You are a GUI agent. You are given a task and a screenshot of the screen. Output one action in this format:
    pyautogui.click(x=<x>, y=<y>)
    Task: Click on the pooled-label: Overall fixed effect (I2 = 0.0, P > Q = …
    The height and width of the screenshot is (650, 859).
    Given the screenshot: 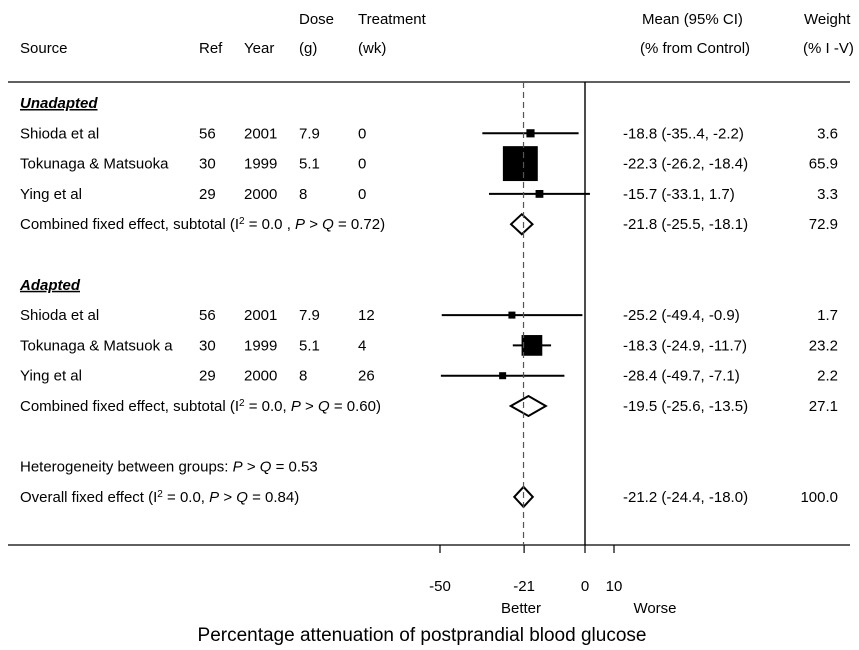 What is the action you would take?
    pyautogui.click(x=159, y=497)
    